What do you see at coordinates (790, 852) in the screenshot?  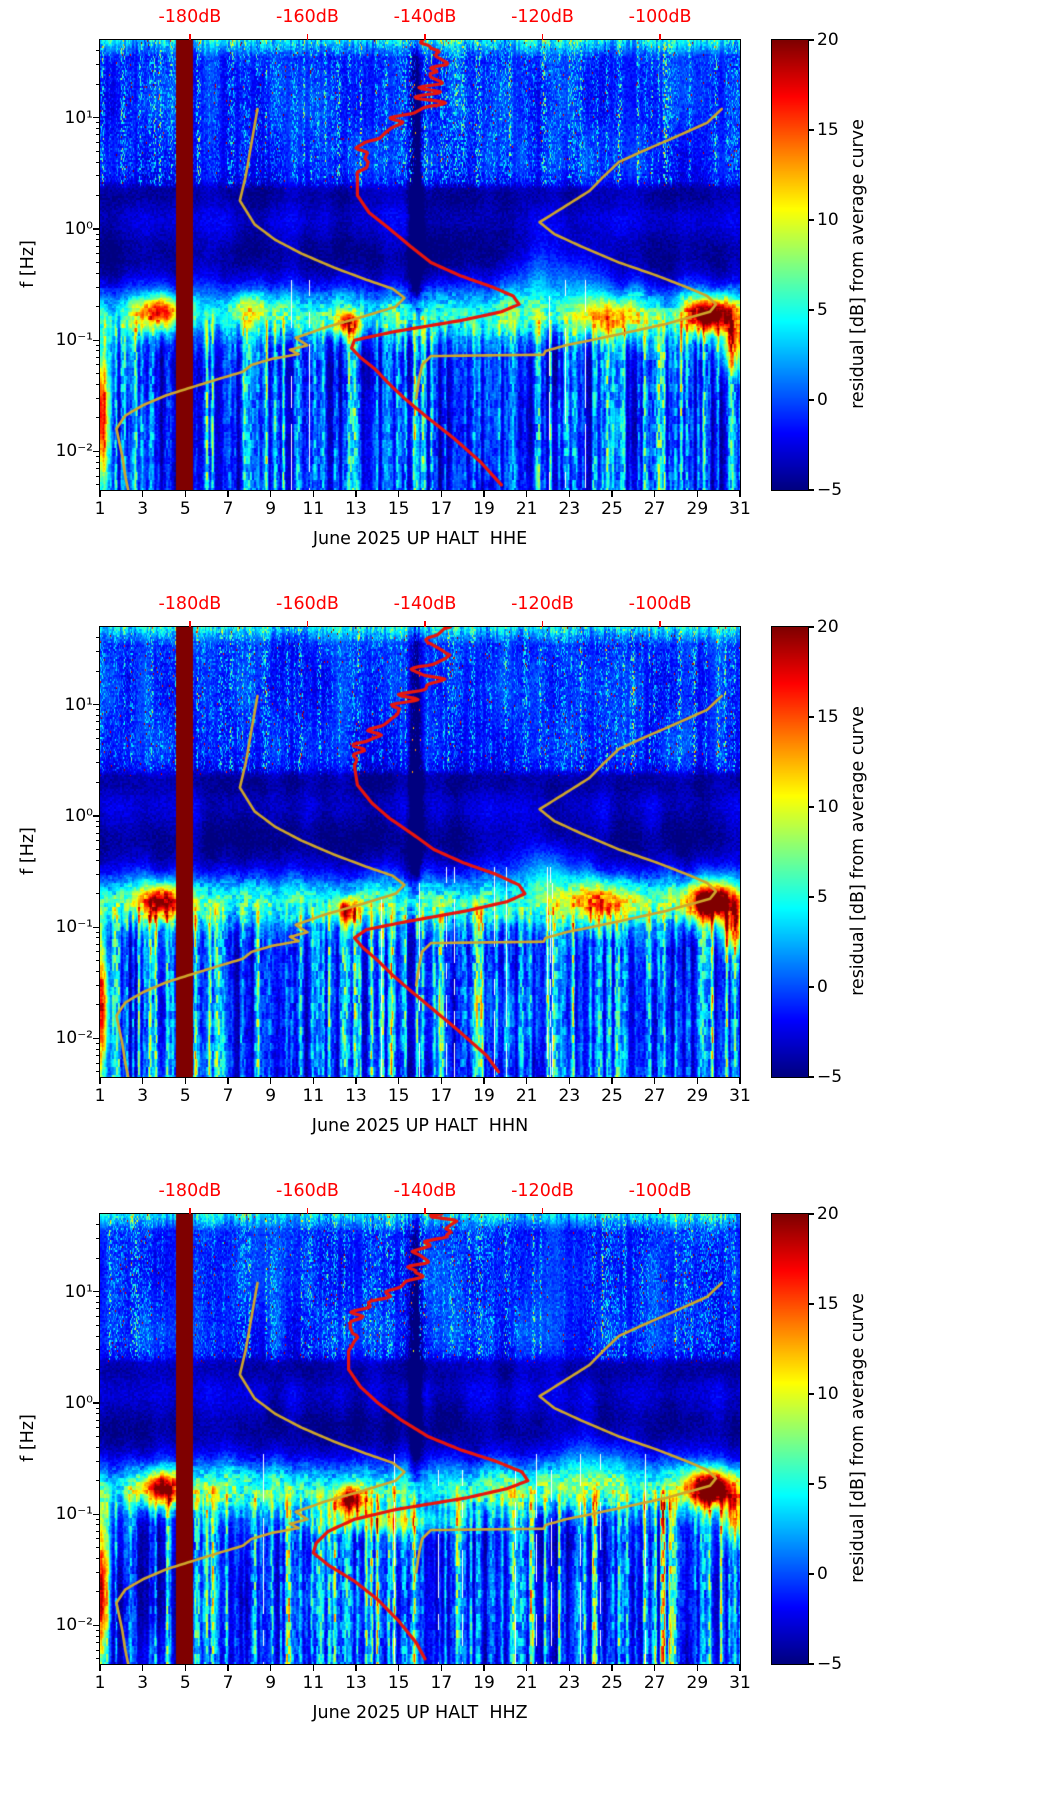 I see `colorbar-hhn` at bounding box center [790, 852].